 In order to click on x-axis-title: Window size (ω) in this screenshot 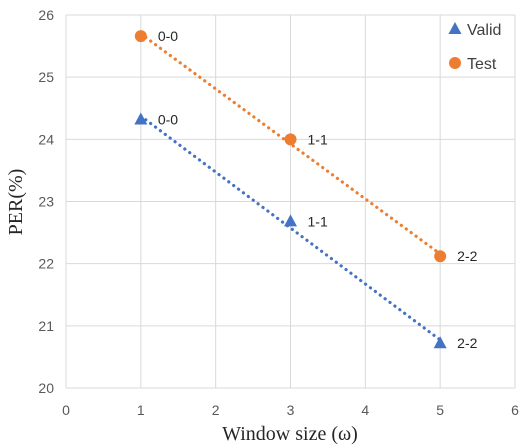, I will do `click(290, 434)`.